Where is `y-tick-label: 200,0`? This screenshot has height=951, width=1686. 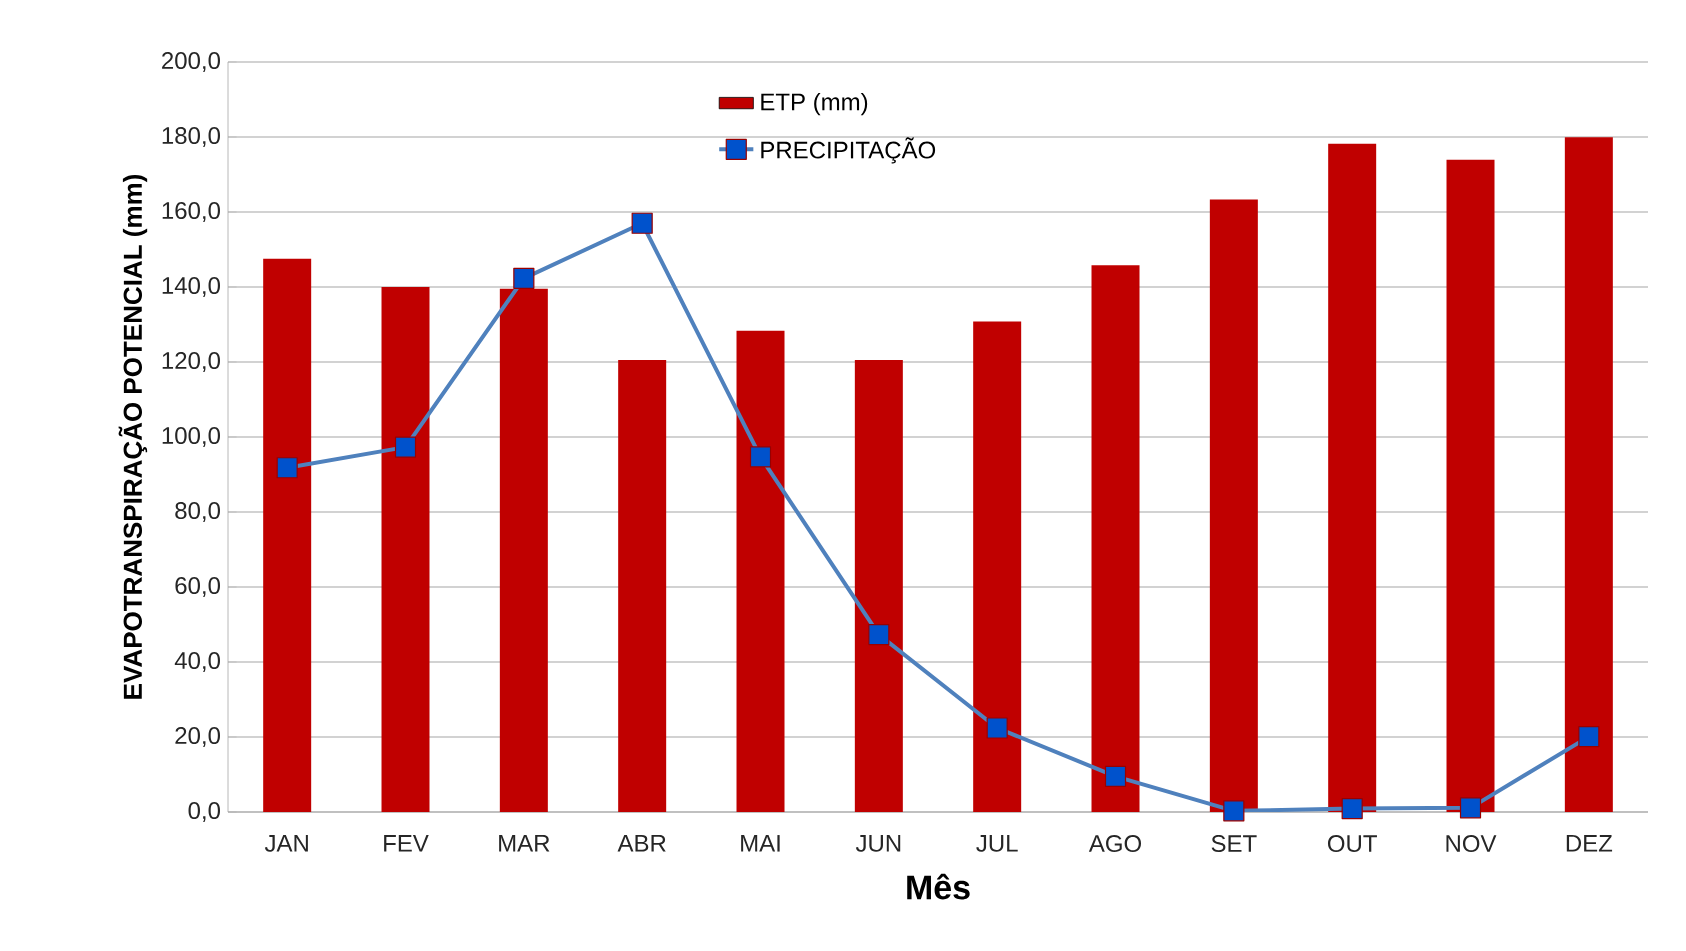 y-tick-label: 200,0 is located at coordinates (191, 62).